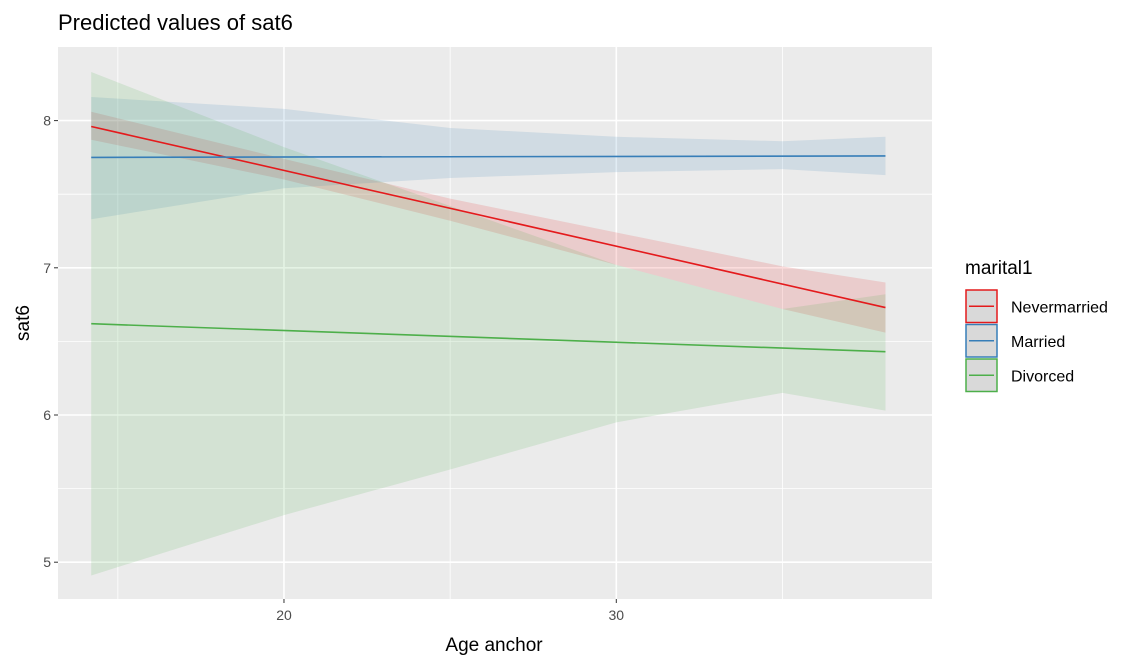 The height and width of the screenshot is (666, 1141). Describe the element at coordinates (50, 341) in the screenshot. I see `y-axis-ticks: 5 6 7 8` at that location.